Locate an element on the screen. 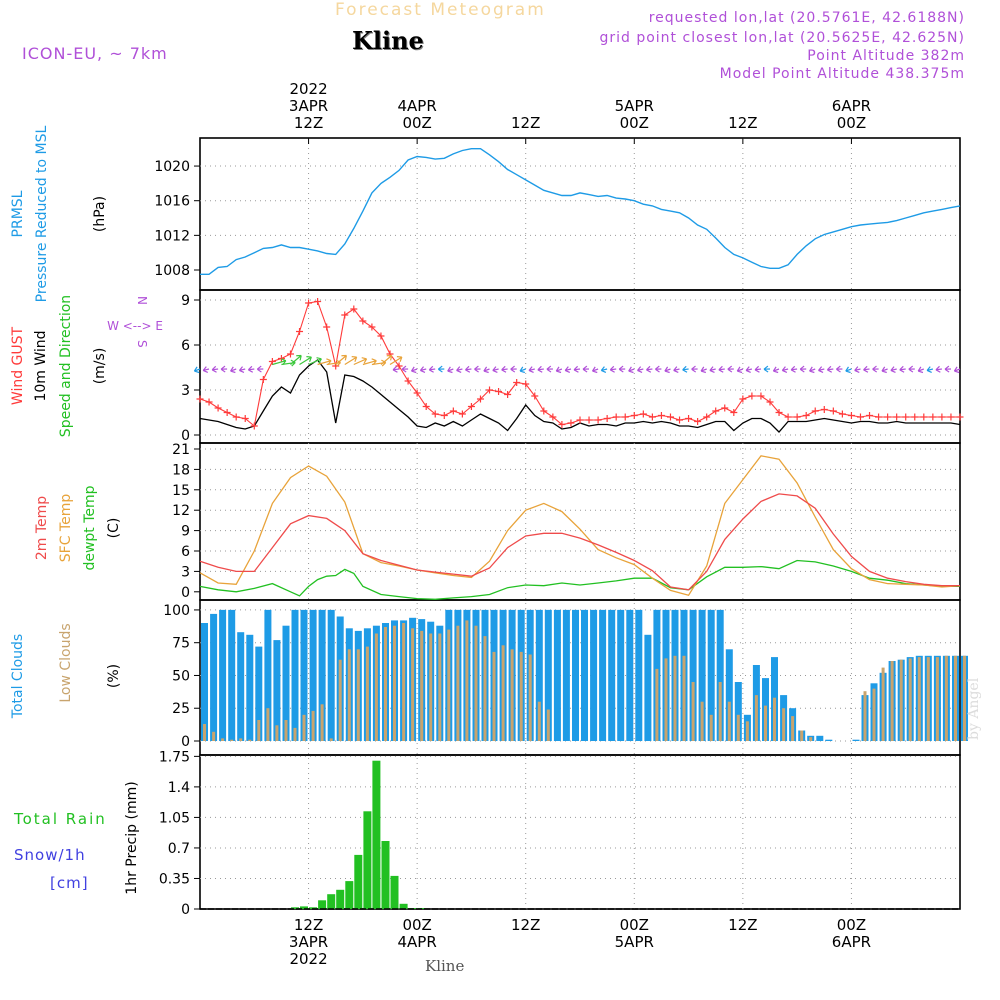  label-speed-direction: Speed and Direction is located at coordinates (66, 366).